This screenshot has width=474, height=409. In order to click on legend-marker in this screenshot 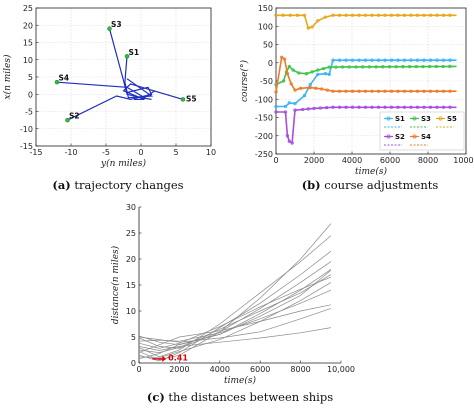, I will do `click(414, 118)`.